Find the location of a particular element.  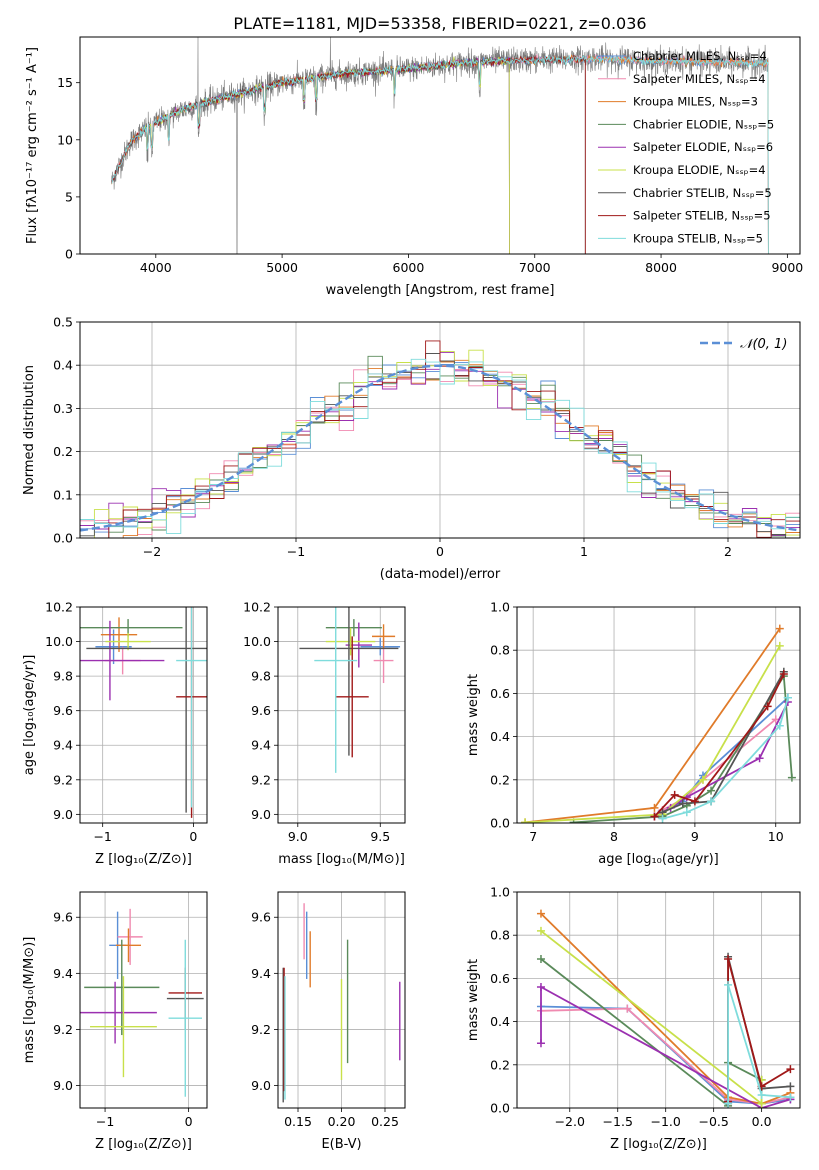

mass-vs-z-marks is located at coordinates (142, 1002).